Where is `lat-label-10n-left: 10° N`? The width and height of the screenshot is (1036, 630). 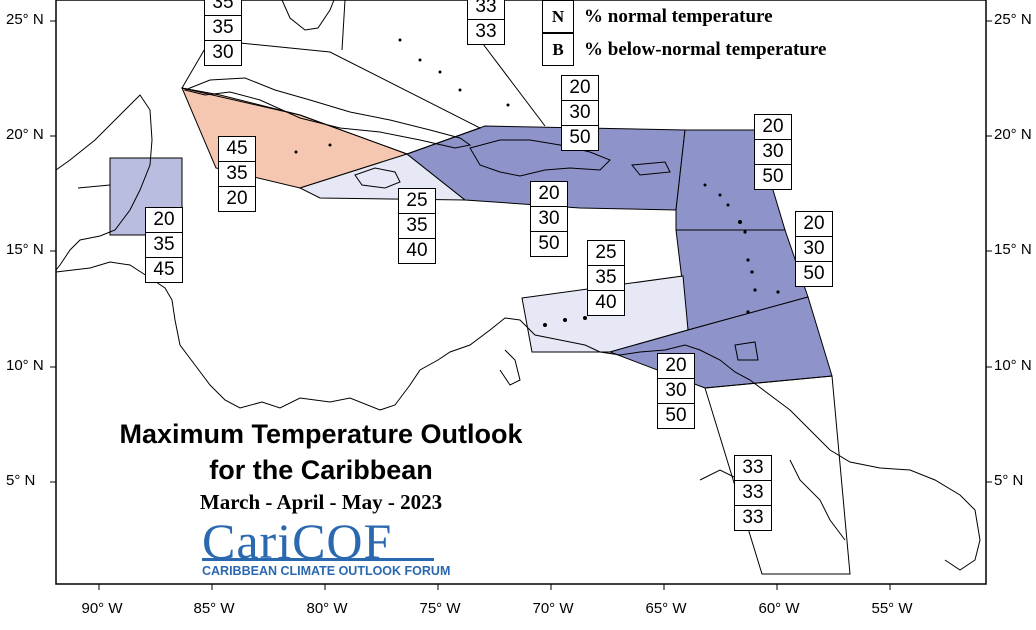
lat-label-10n-left: 10° N is located at coordinates (25, 365).